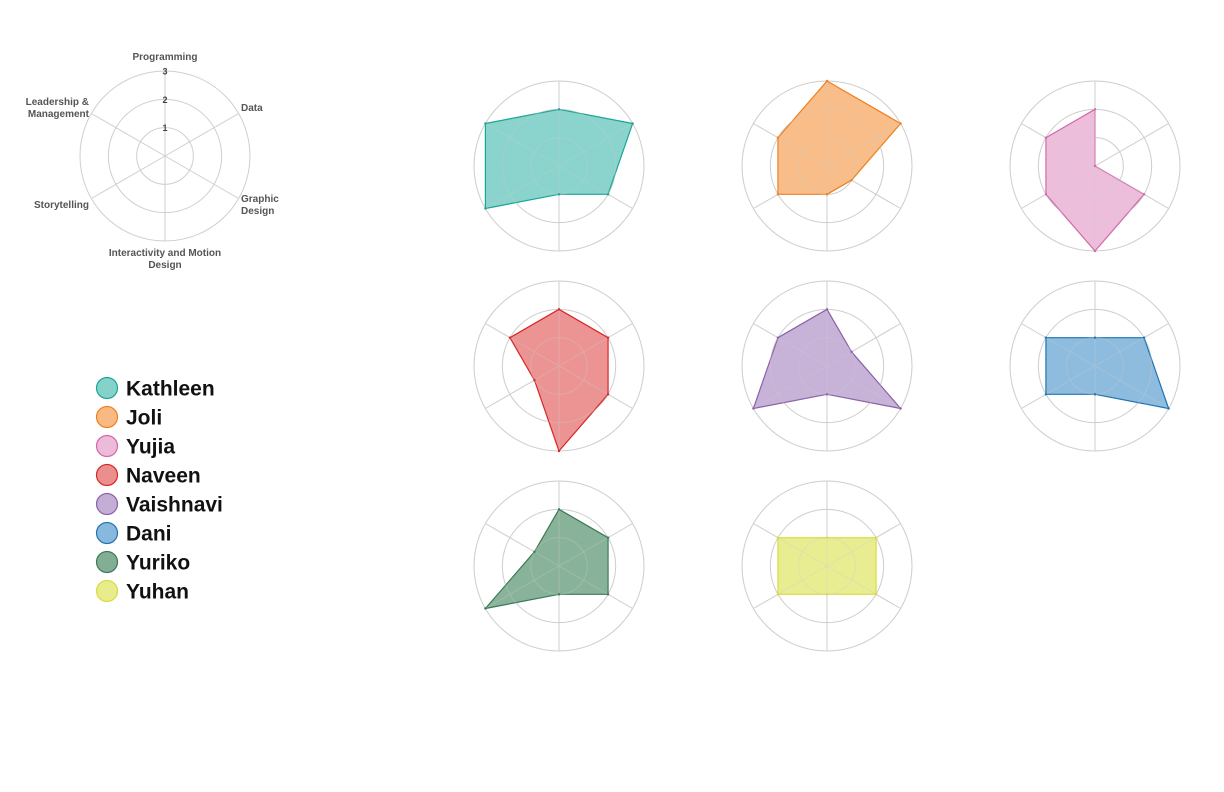  Describe the element at coordinates (150, 447) in the screenshot. I see `legend-label: Yujia` at that location.